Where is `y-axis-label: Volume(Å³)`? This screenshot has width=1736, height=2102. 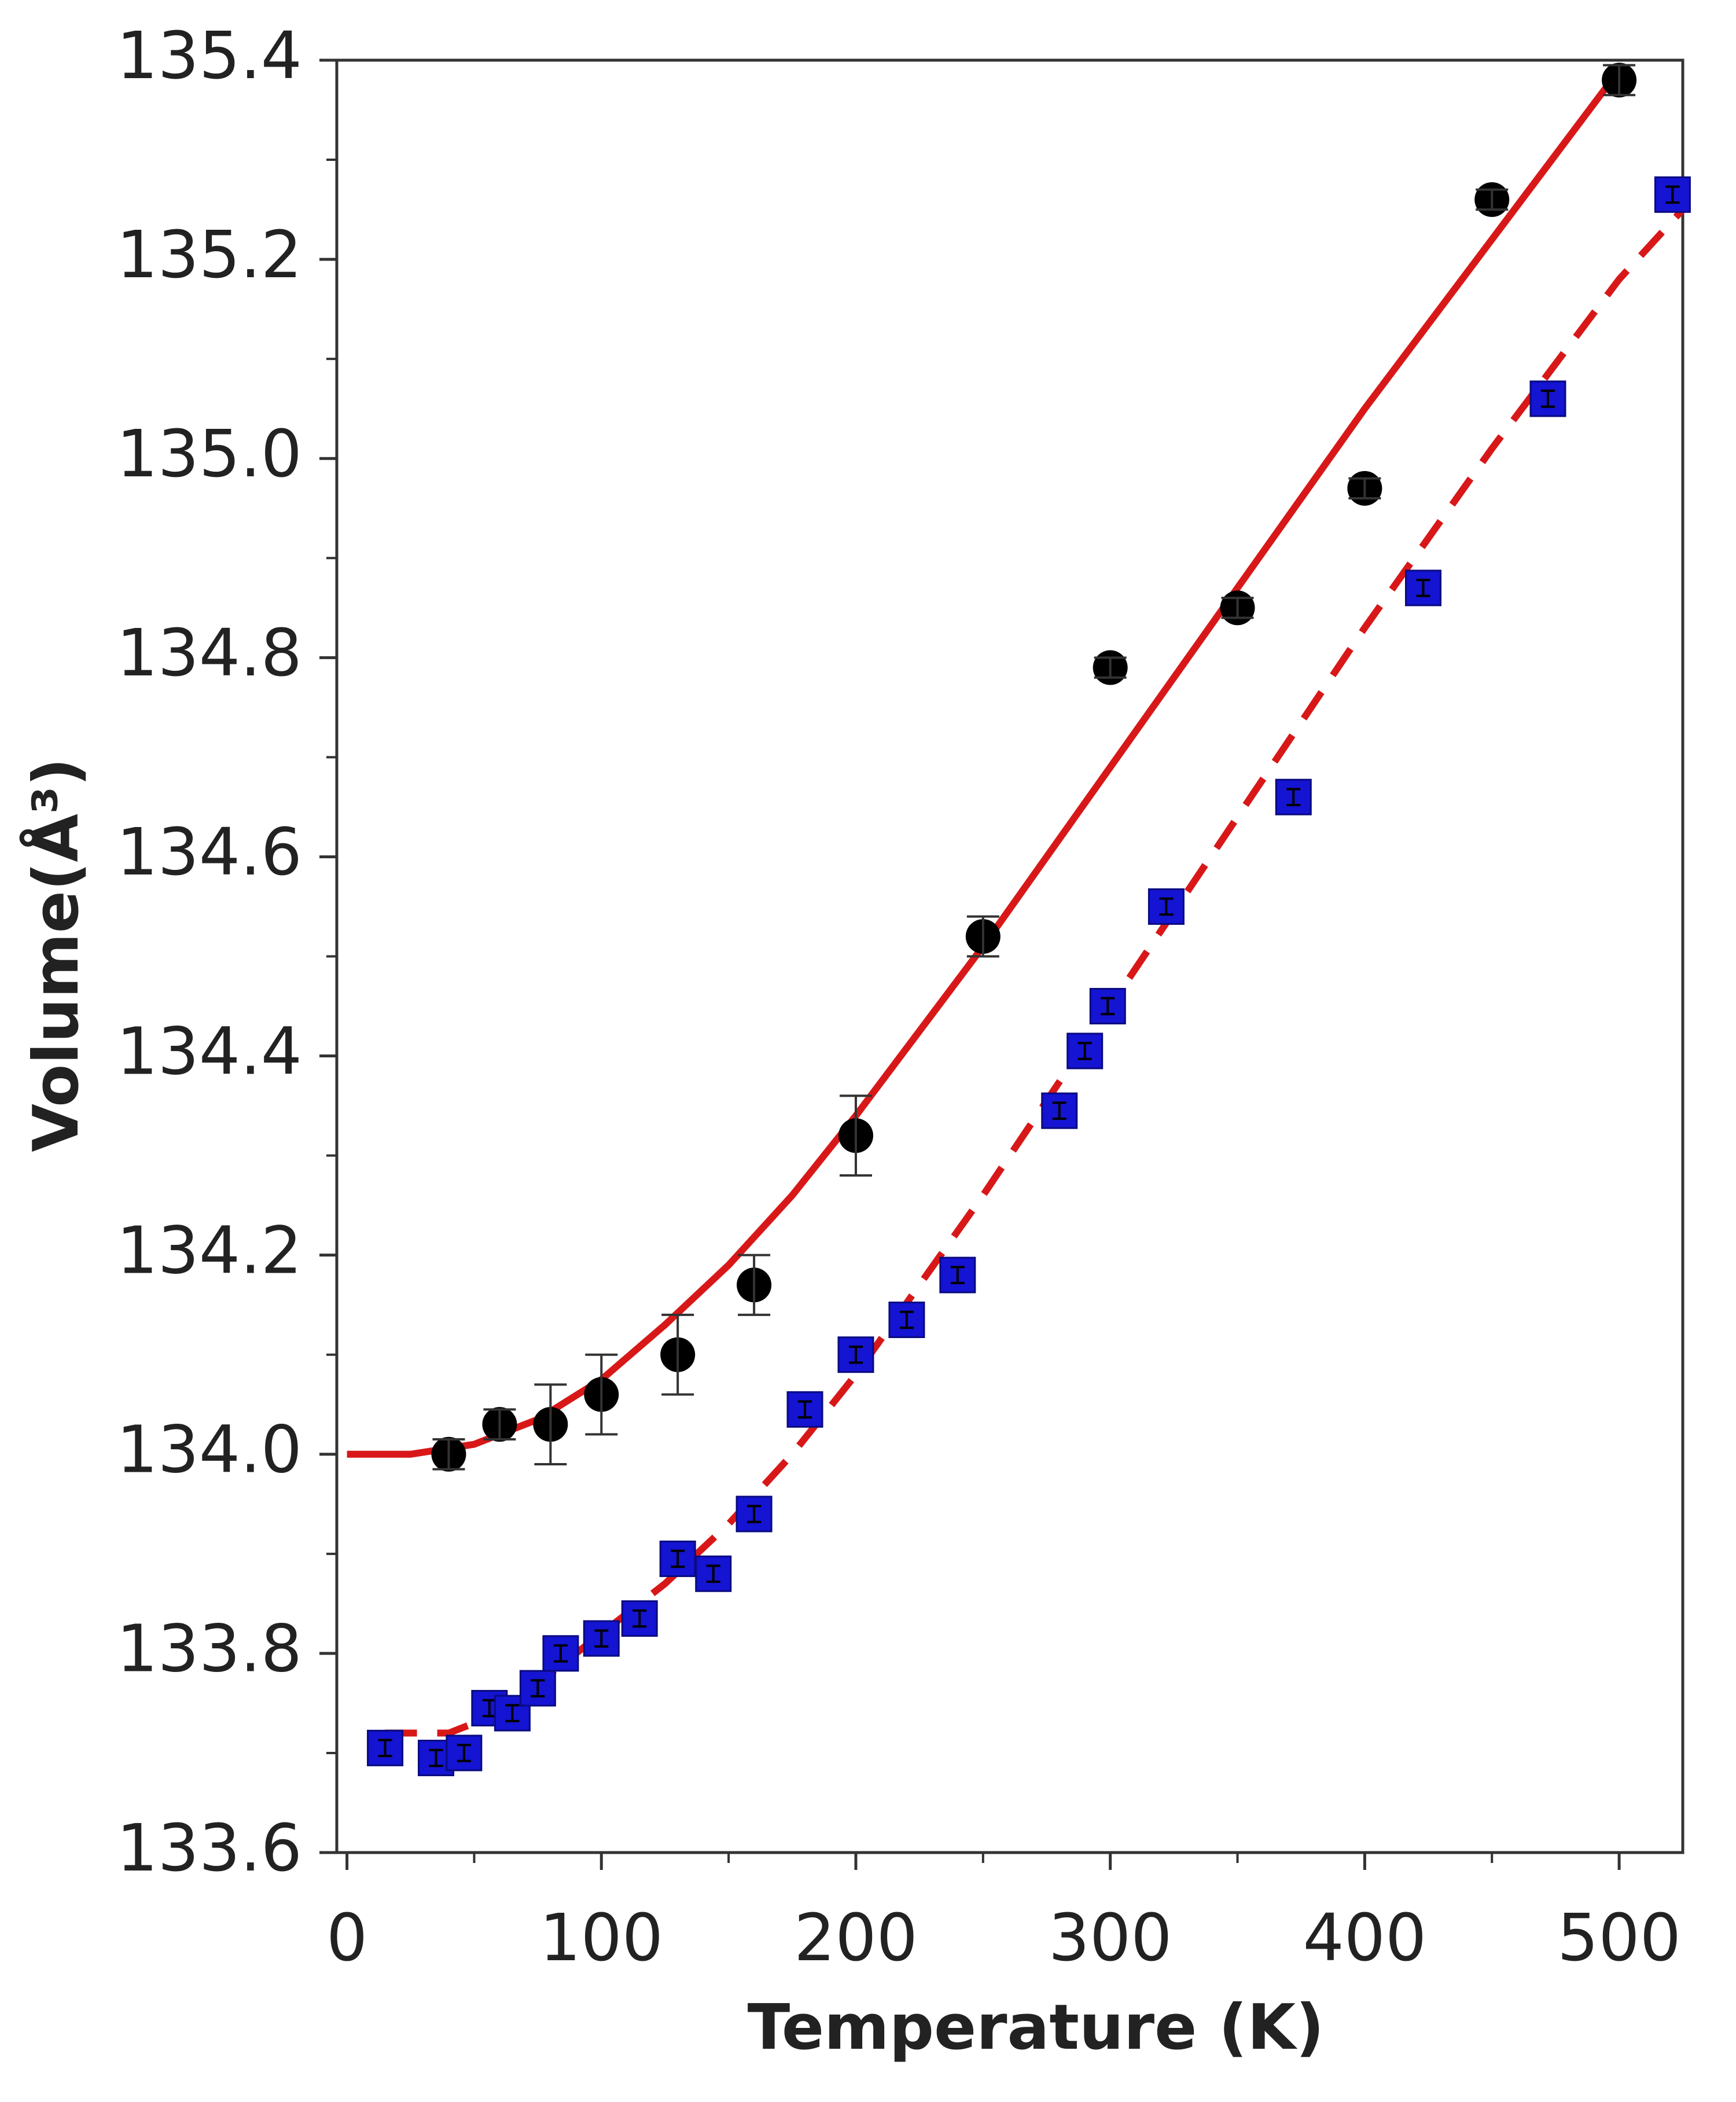
y-axis-label: Volume(Å³) is located at coordinates (56, 955).